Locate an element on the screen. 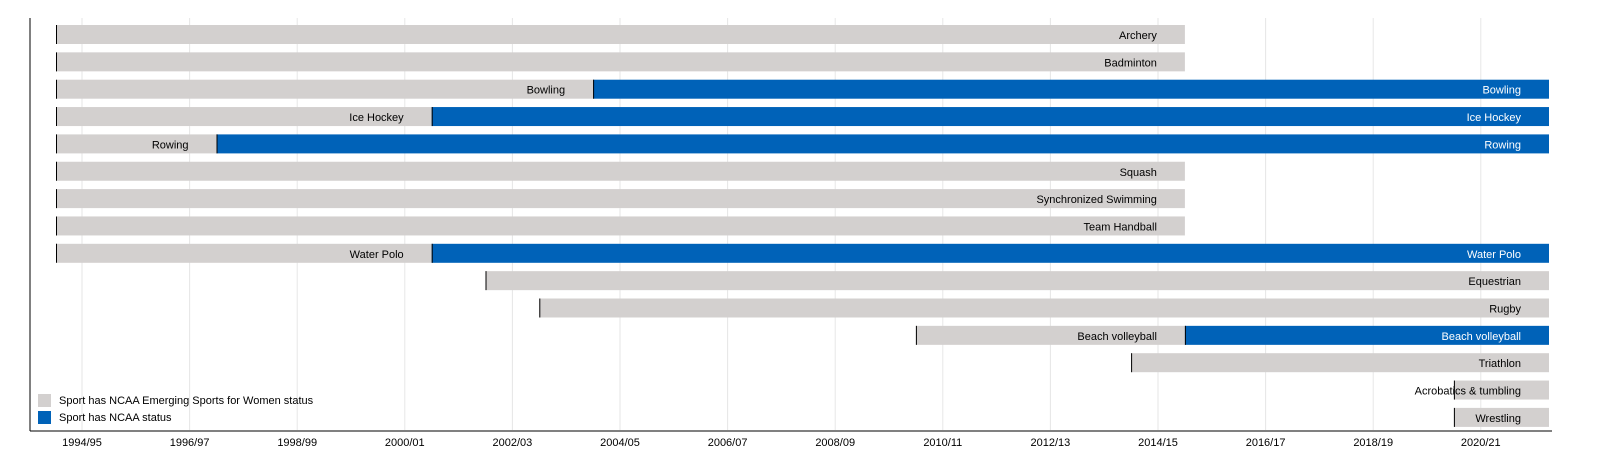  x-tick-label: 2012/13 is located at coordinates (1051, 443).